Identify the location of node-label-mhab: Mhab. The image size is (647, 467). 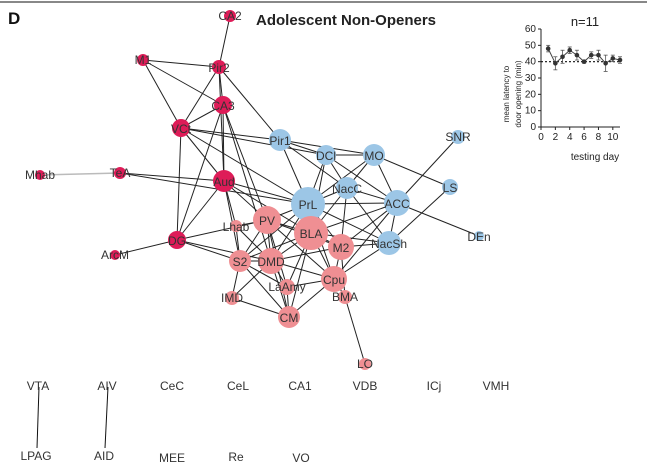
(40, 175).